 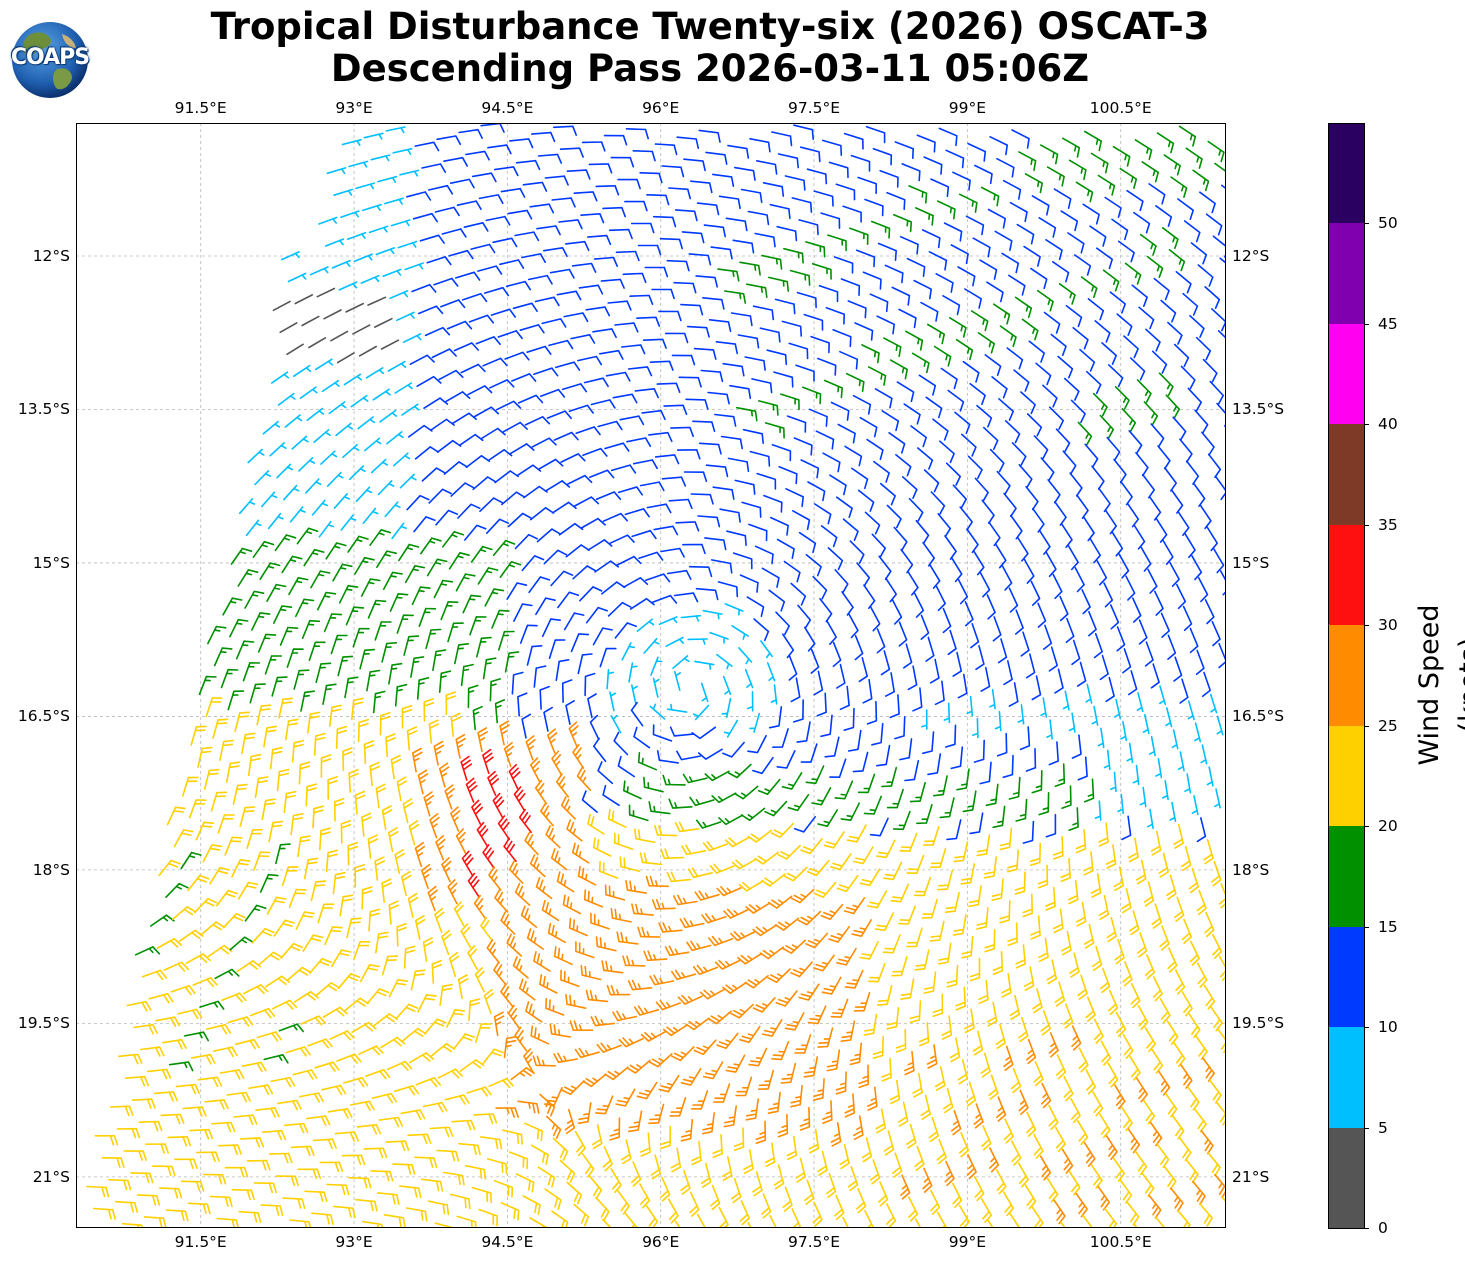 What do you see at coordinates (507, 108) in the screenshot?
I see `lon-tick-label-top: 94.5°E` at bounding box center [507, 108].